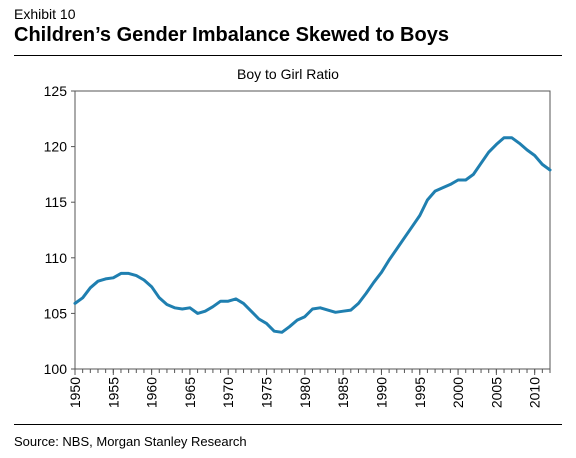 The image size is (576, 458). What do you see at coordinates (56, 369) in the screenshot?
I see `y-tick-label: 100` at bounding box center [56, 369].